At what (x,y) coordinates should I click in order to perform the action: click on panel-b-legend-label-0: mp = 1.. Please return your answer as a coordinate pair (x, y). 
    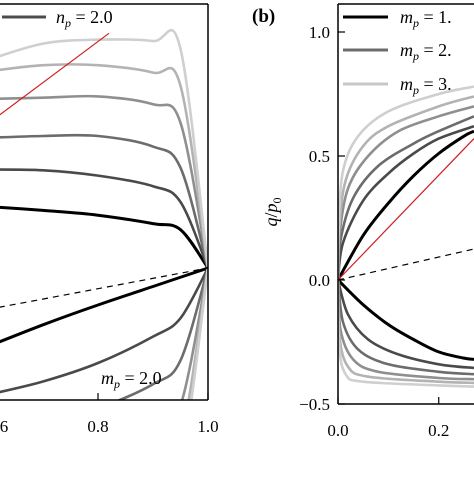
    Looking at the image, I should click on (426, 18).